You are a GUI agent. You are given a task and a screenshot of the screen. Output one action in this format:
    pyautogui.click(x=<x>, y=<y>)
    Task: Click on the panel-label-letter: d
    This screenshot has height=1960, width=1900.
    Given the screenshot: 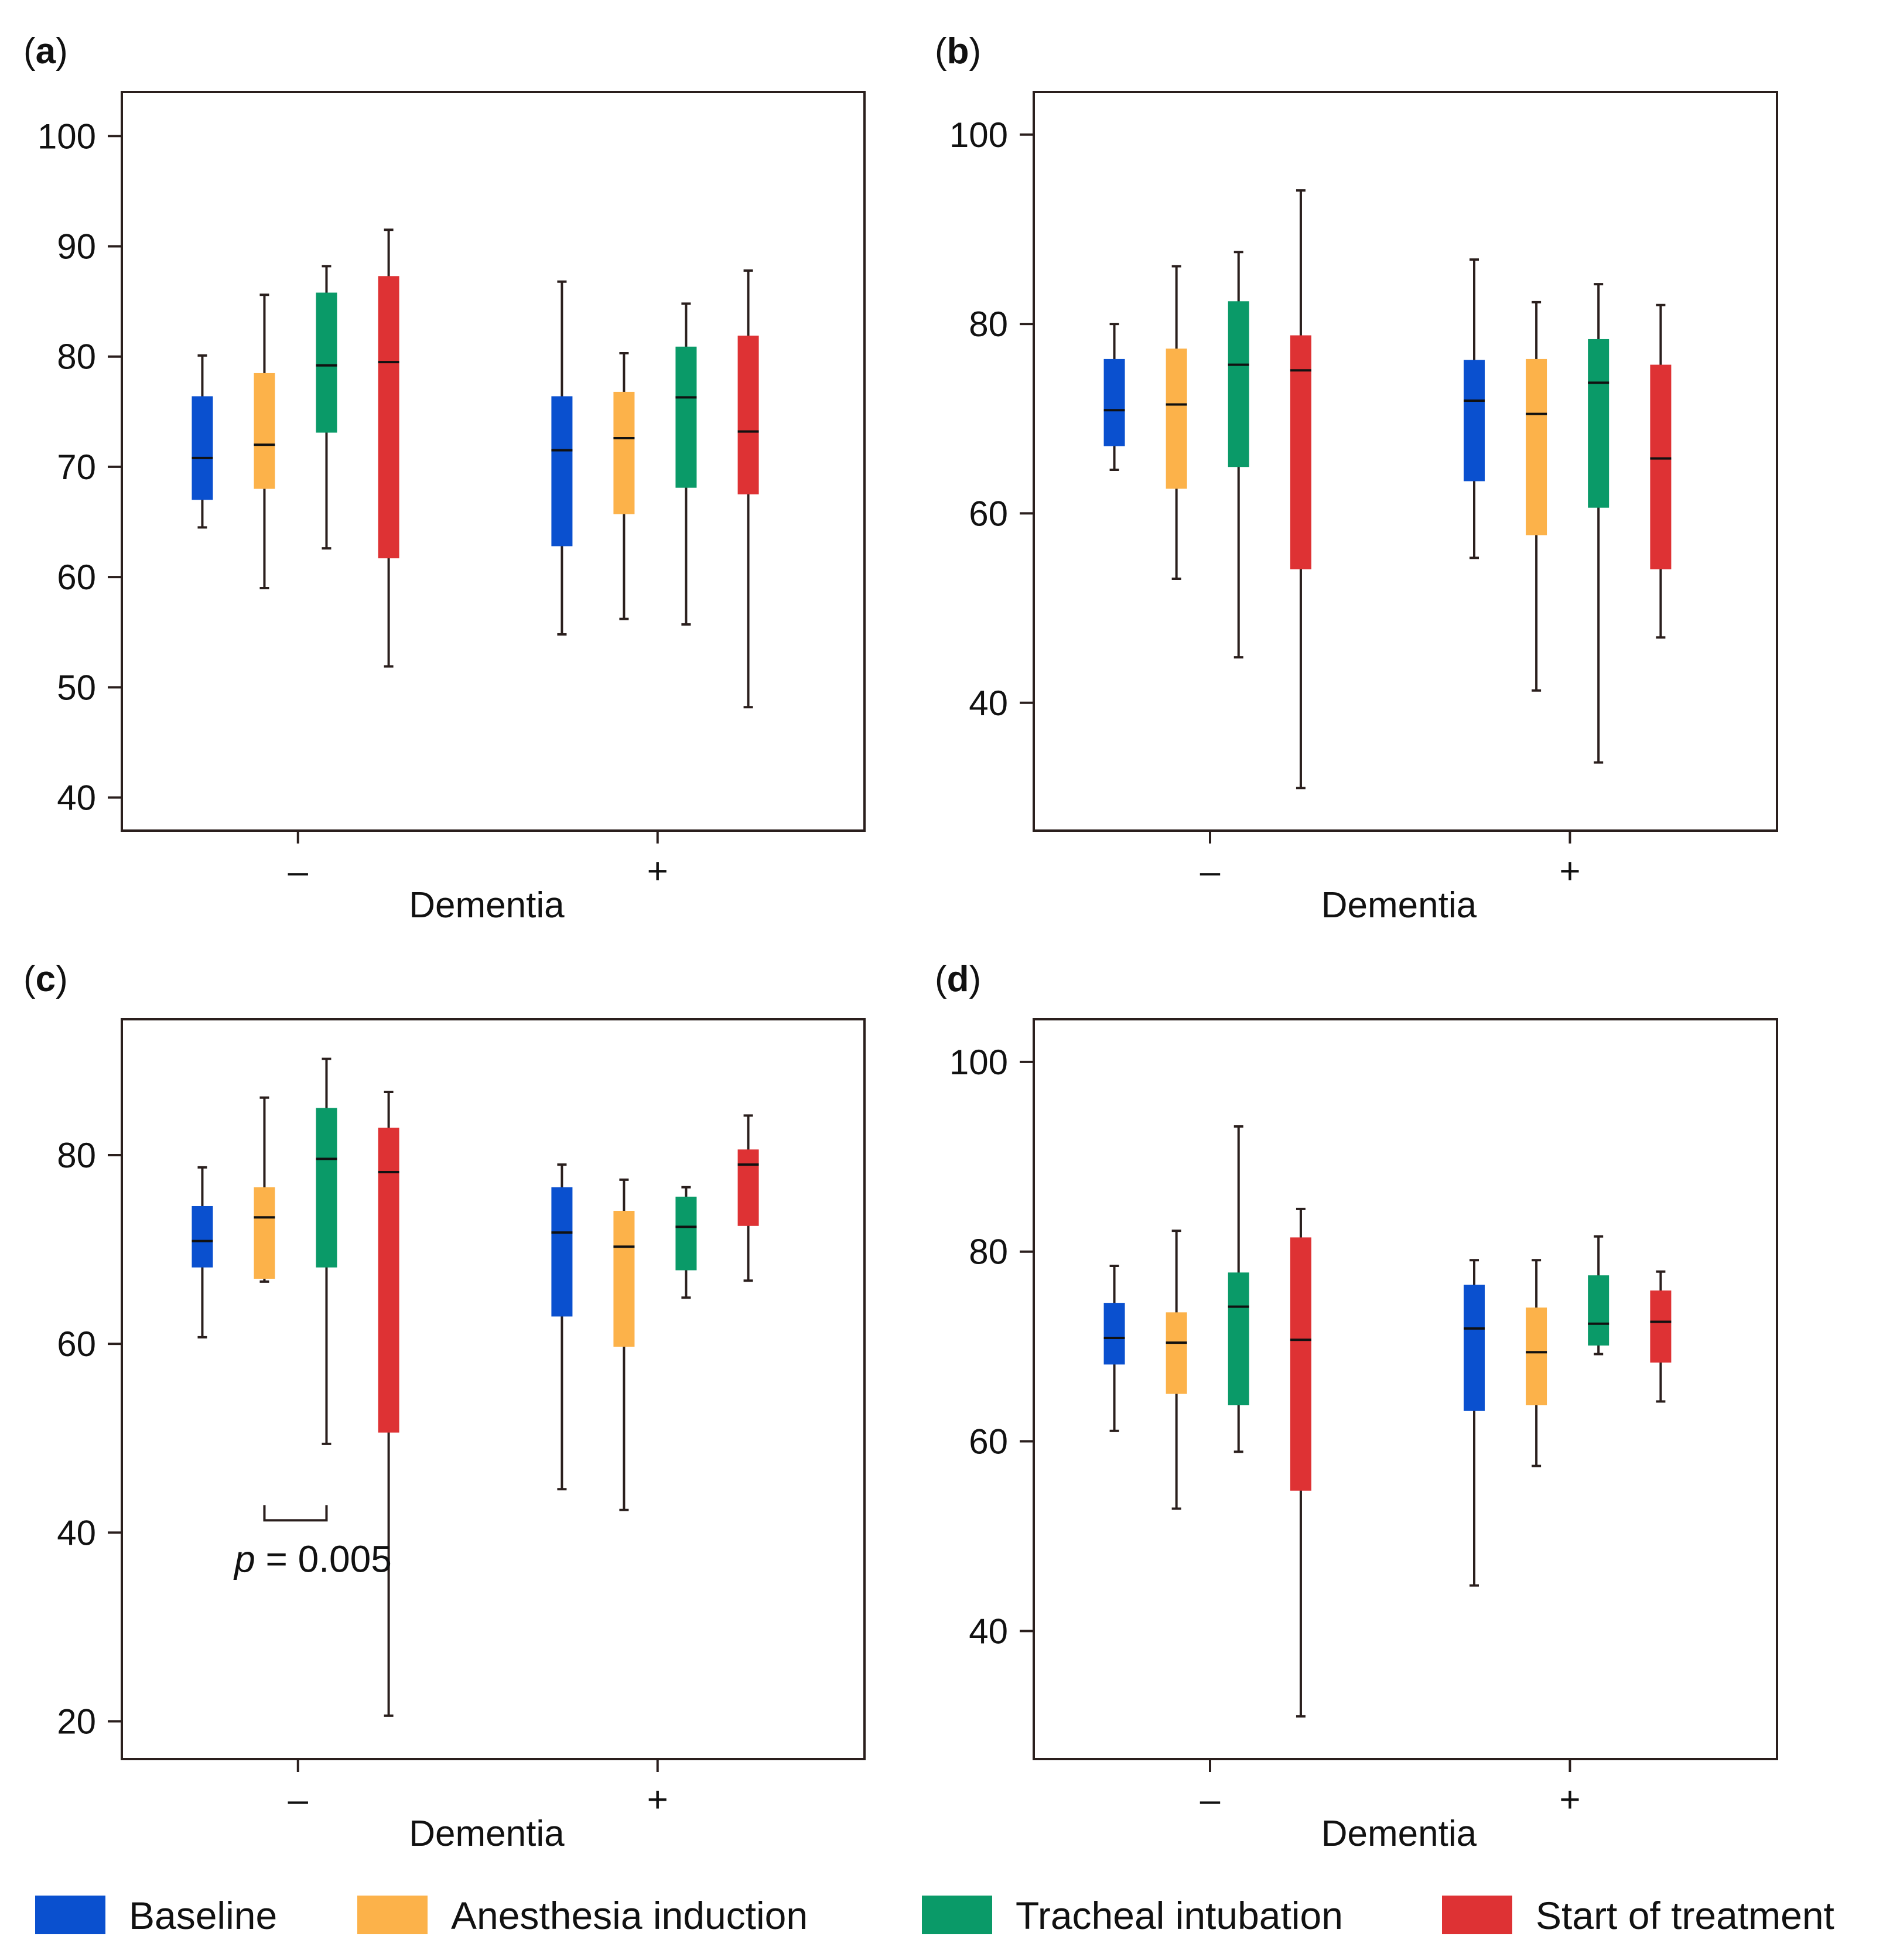 What is the action you would take?
    pyautogui.click(x=958, y=979)
    